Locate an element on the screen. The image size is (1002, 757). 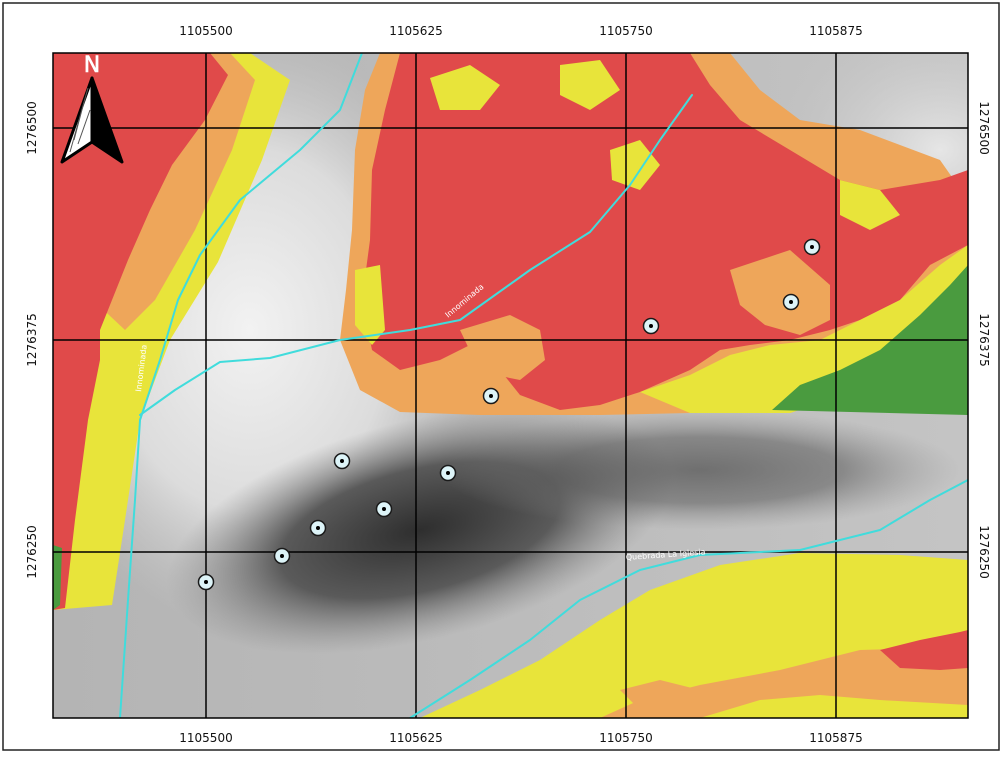
north-arrow: N is located at coordinates (92, 108).